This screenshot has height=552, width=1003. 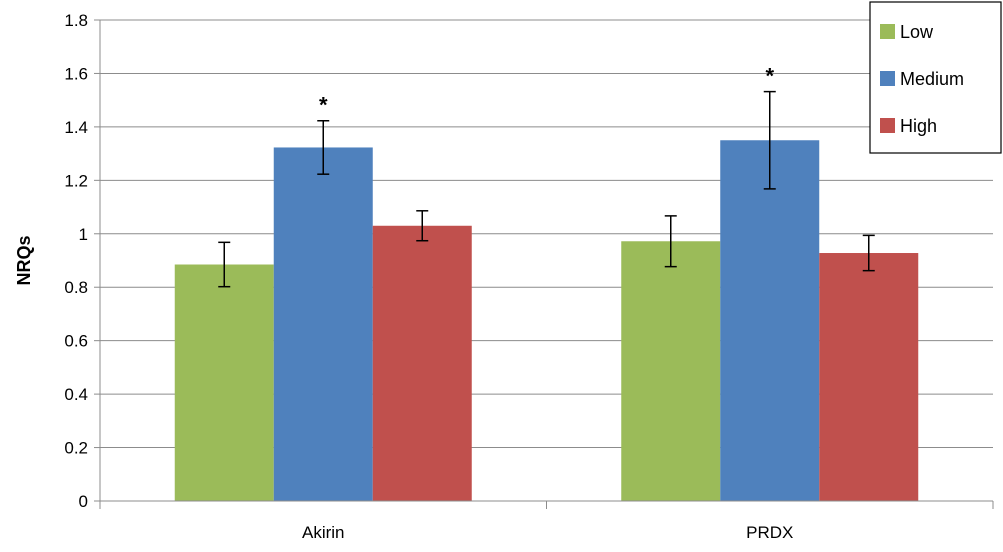 What do you see at coordinates (769, 532) in the screenshot?
I see `category-label: PRDX` at bounding box center [769, 532].